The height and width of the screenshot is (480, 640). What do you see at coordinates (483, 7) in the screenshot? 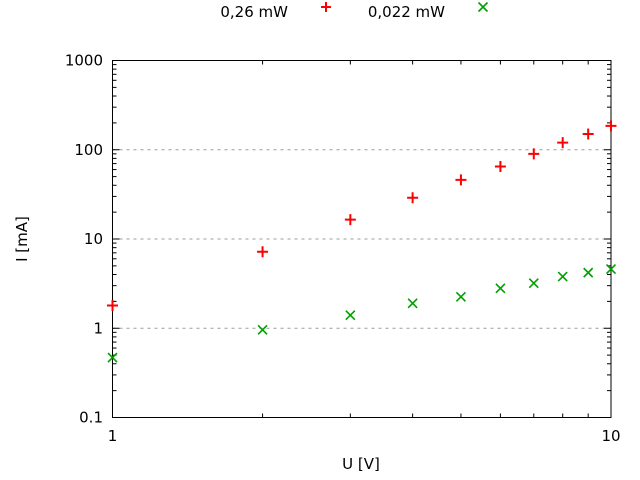
I see `x-marker-icon` at bounding box center [483, 7].